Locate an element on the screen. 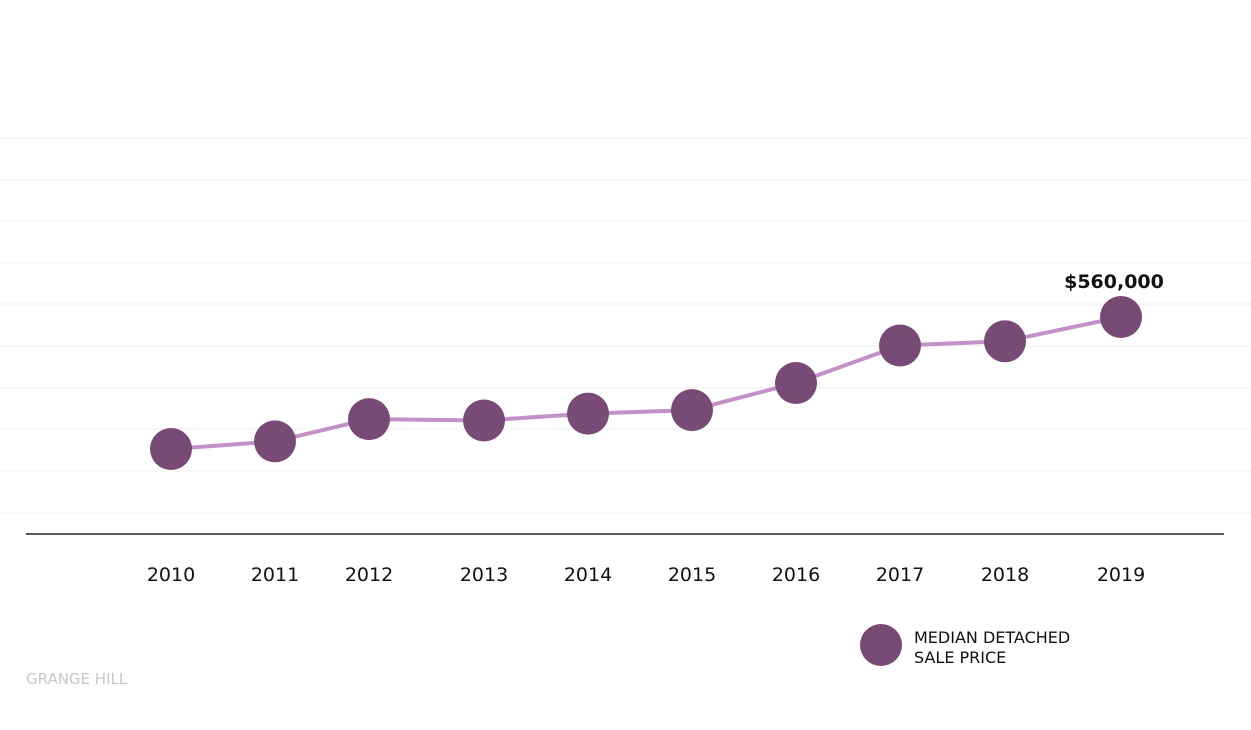  x-tick-label-2016: 2016 is located at coordinates (796, 575).